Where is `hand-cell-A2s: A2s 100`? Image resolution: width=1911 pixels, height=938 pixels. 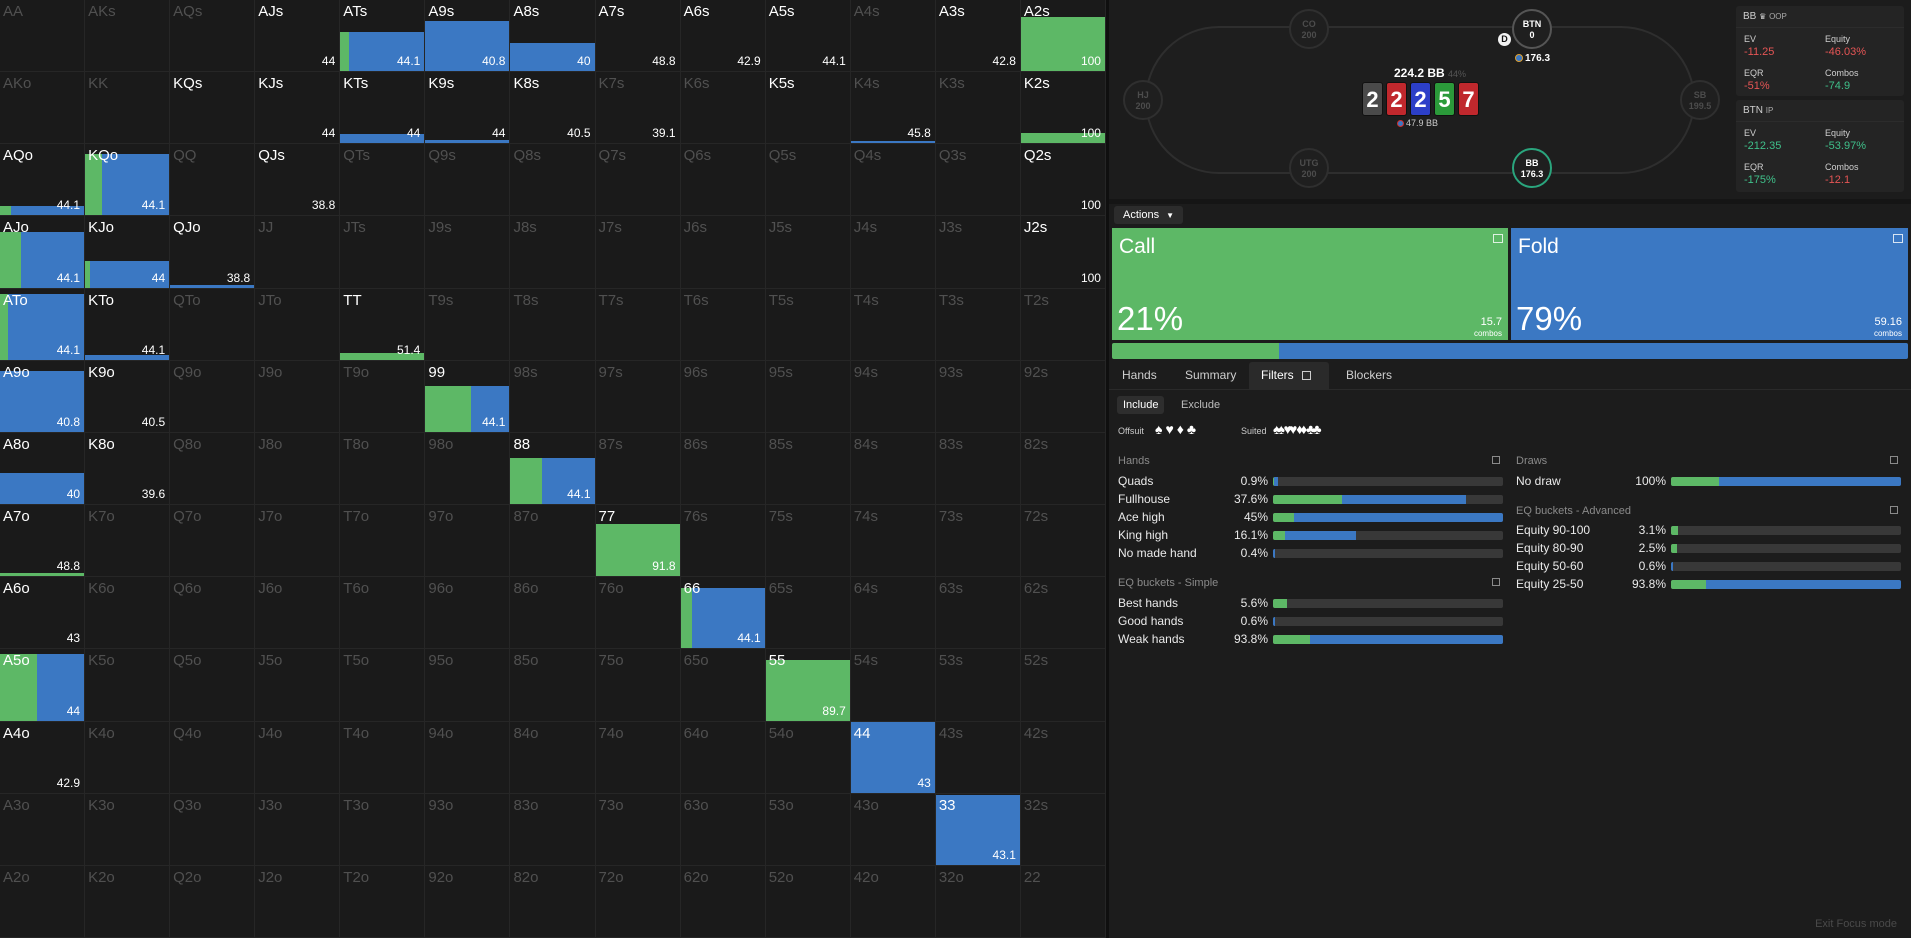 hand-cell-A2s: A2s 100 is located at coordinates (1063, 36).